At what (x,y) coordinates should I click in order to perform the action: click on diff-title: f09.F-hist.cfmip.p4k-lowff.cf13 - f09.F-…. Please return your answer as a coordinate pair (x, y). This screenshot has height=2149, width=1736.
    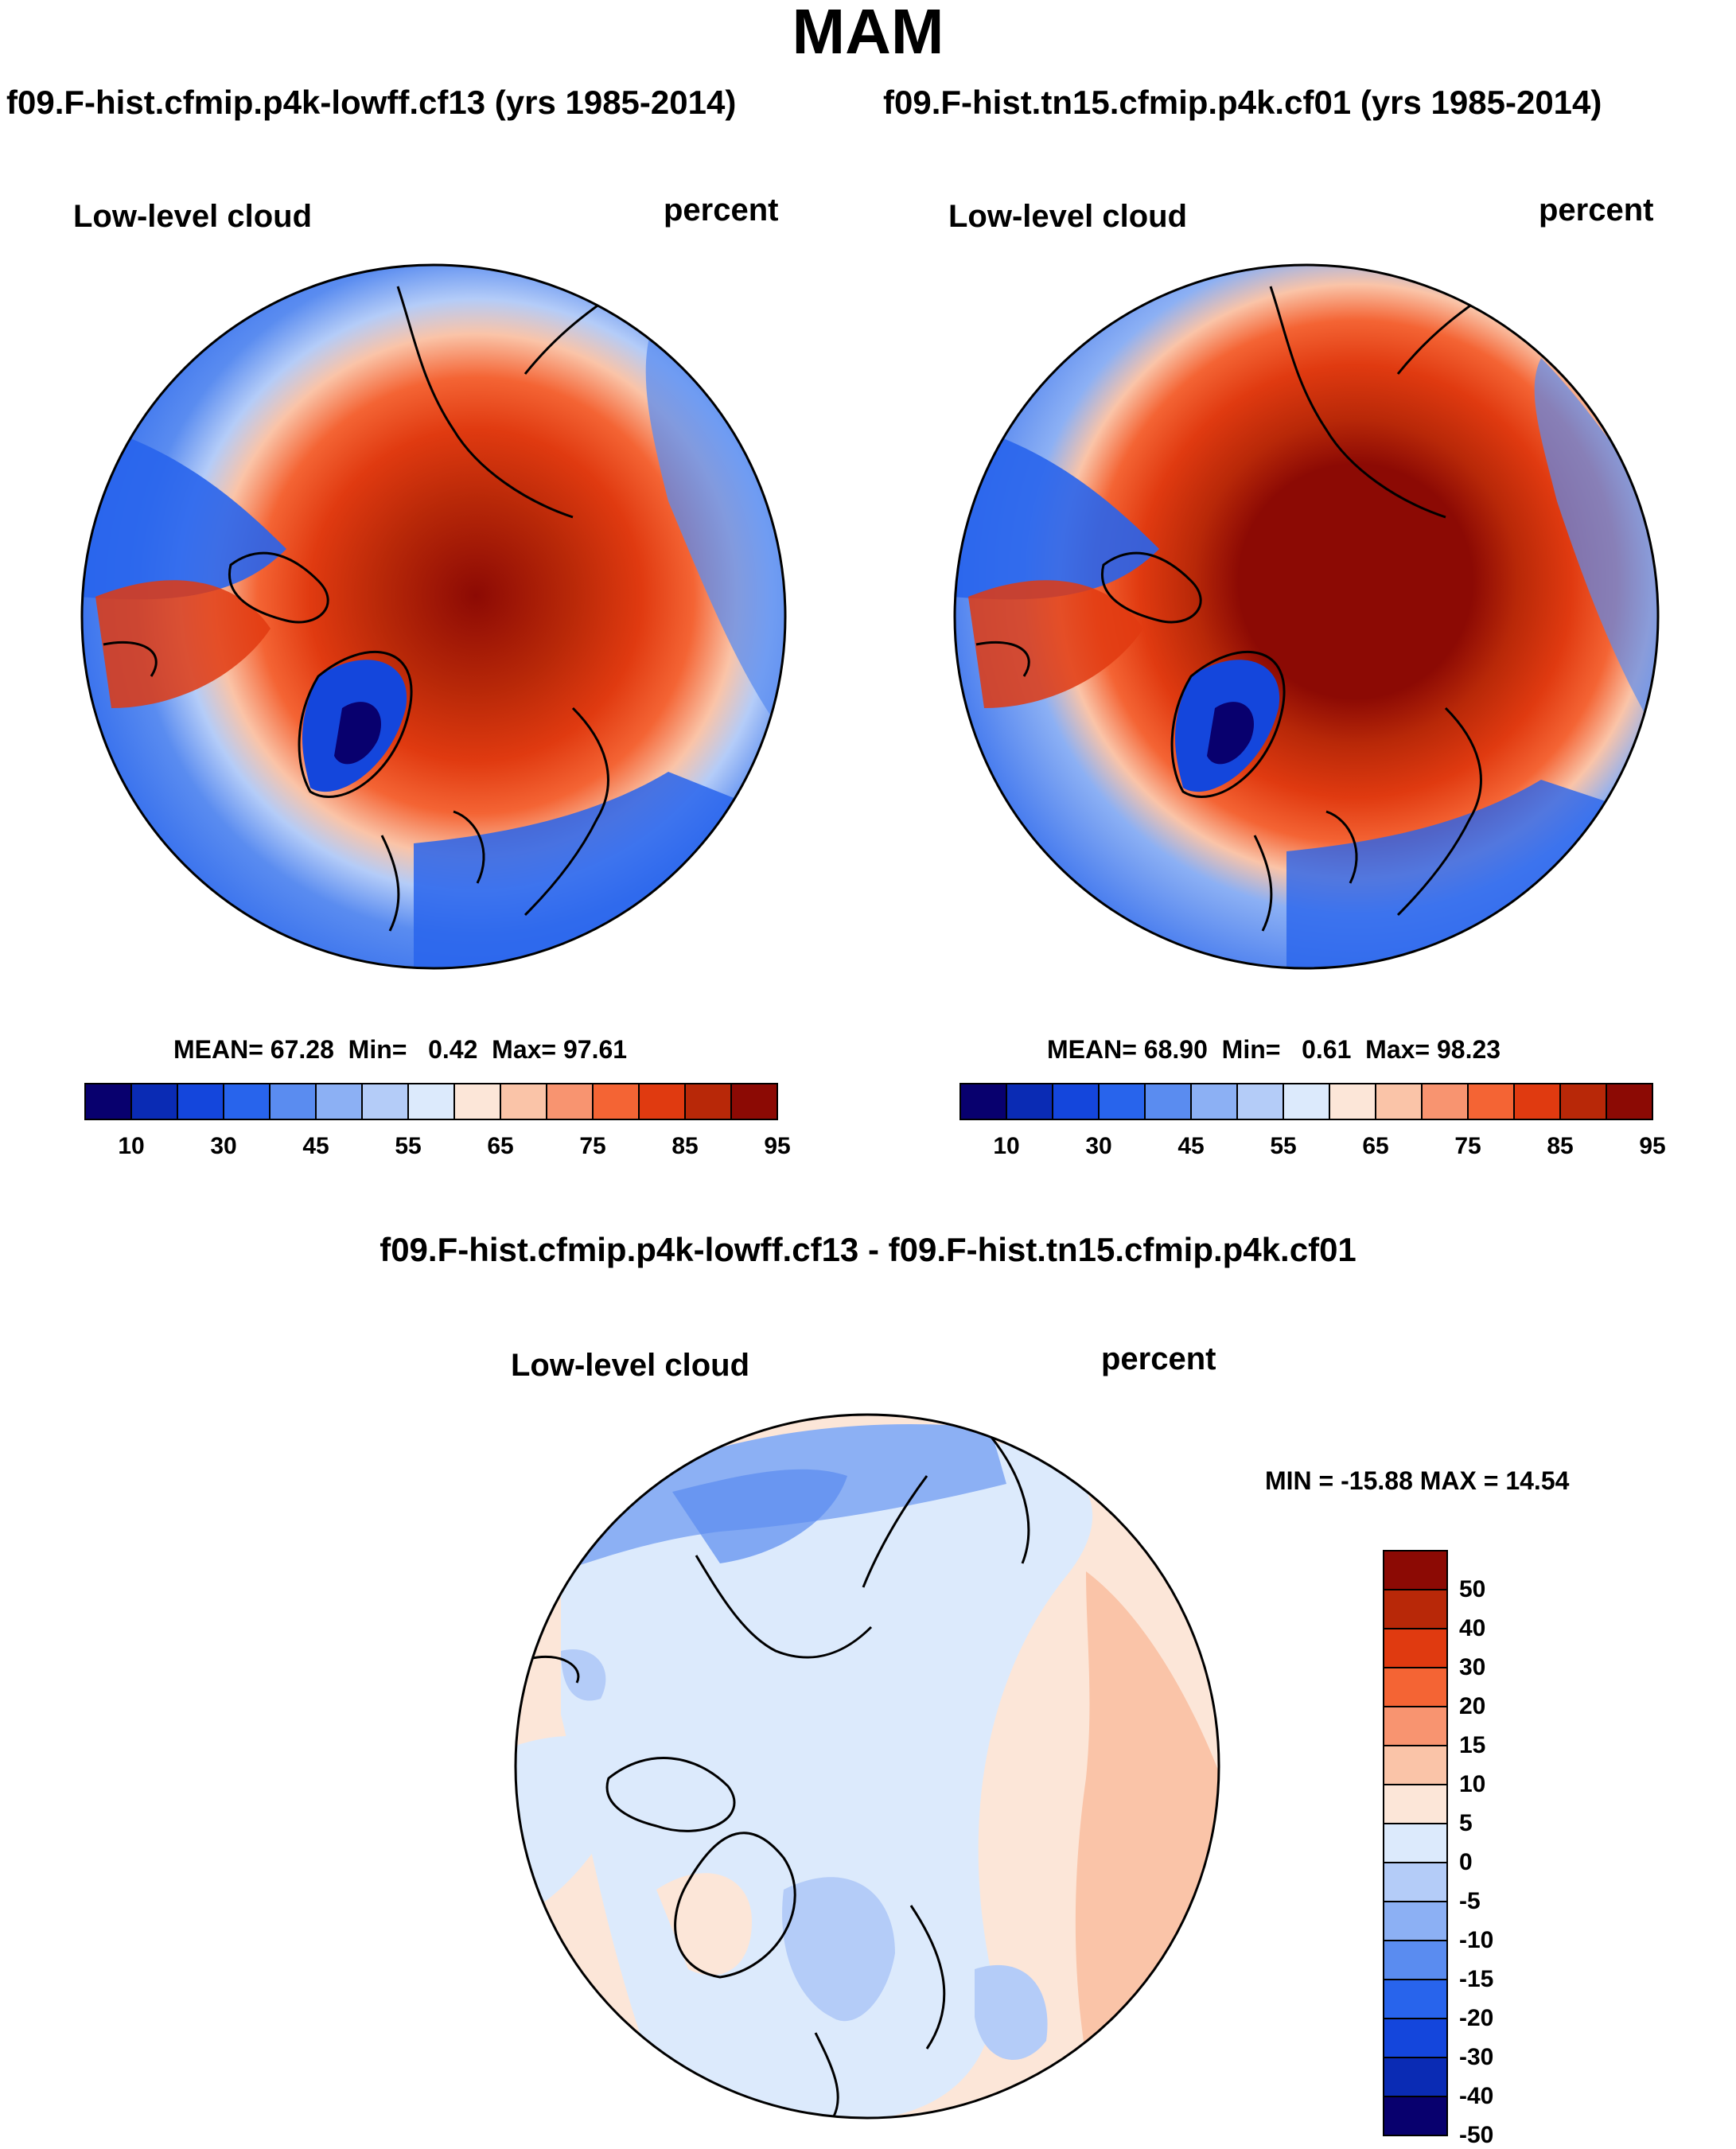
    Looking at the image, I should click on (868, 1249).